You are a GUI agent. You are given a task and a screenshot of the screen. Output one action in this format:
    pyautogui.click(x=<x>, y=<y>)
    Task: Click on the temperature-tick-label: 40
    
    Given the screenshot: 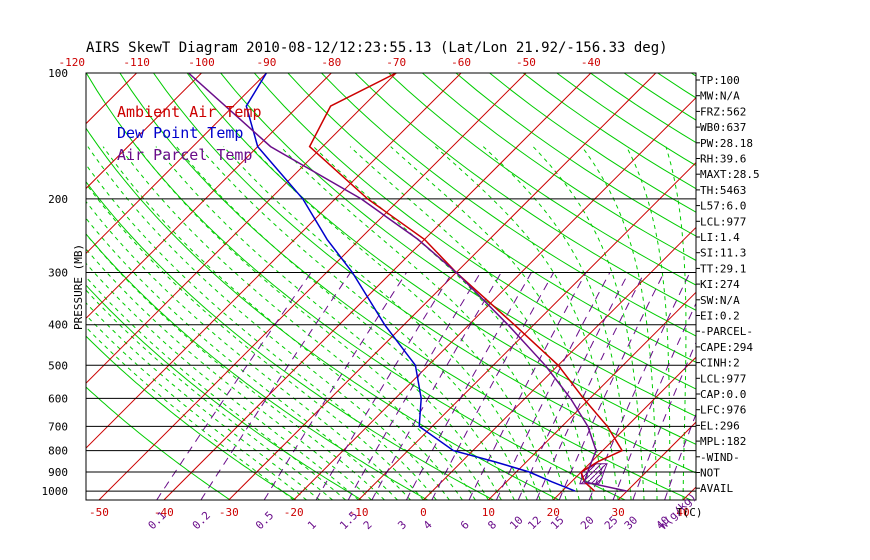 What is the action you would take?
    pyautogui.click(x=682, y=512)
    